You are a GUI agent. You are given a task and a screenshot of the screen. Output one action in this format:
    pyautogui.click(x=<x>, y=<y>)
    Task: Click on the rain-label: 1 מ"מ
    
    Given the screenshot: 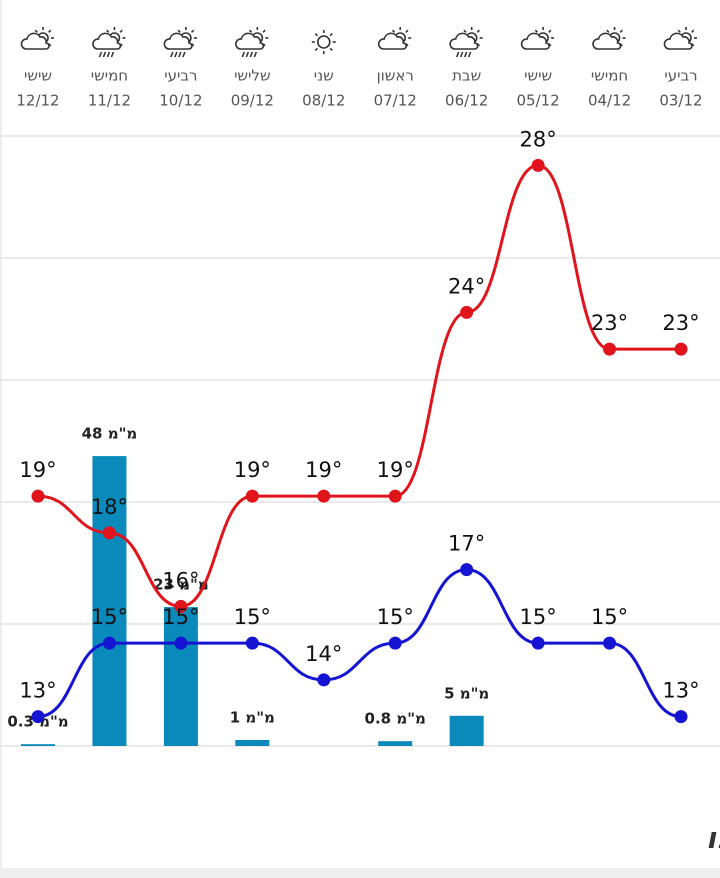 What is the action you would take?
    pyautogui.click(x=252, y=717)
    